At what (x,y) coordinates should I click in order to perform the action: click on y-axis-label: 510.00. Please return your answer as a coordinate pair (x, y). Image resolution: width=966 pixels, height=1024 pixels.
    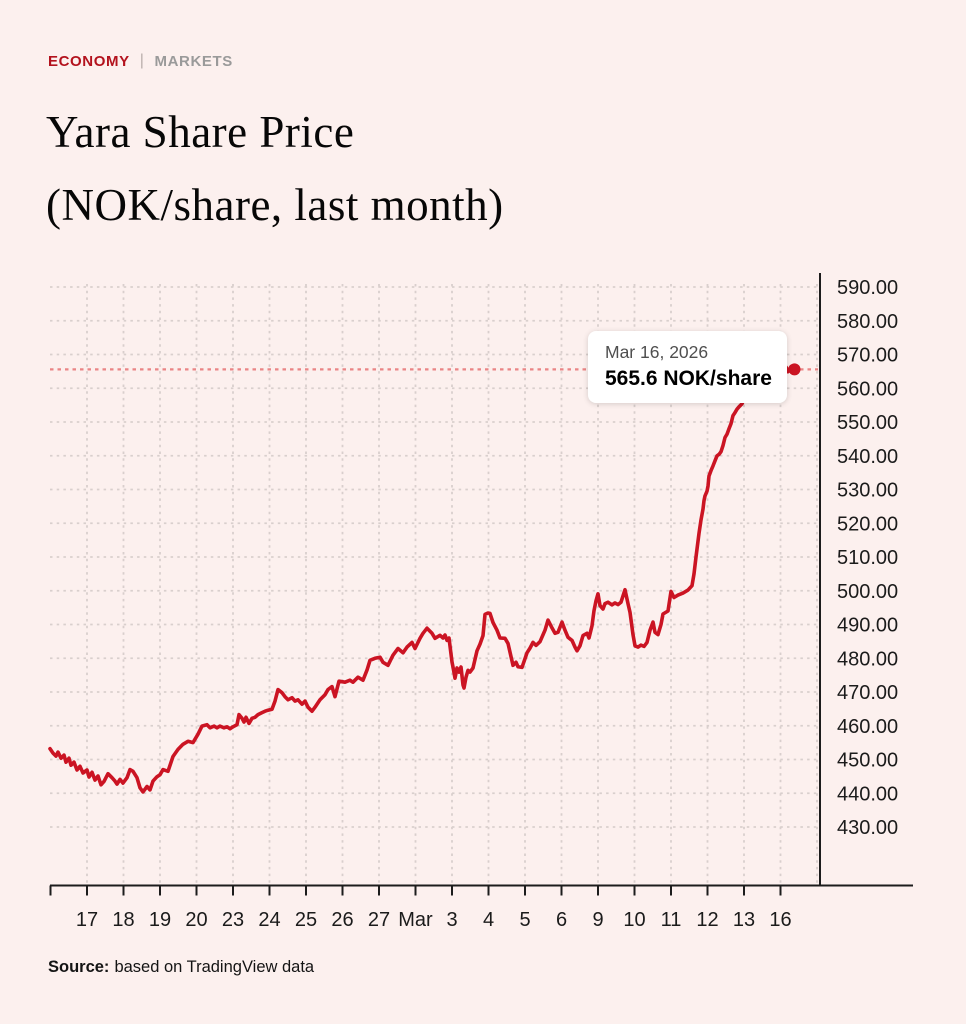
    Looking at the image, I should click on (867, 558).